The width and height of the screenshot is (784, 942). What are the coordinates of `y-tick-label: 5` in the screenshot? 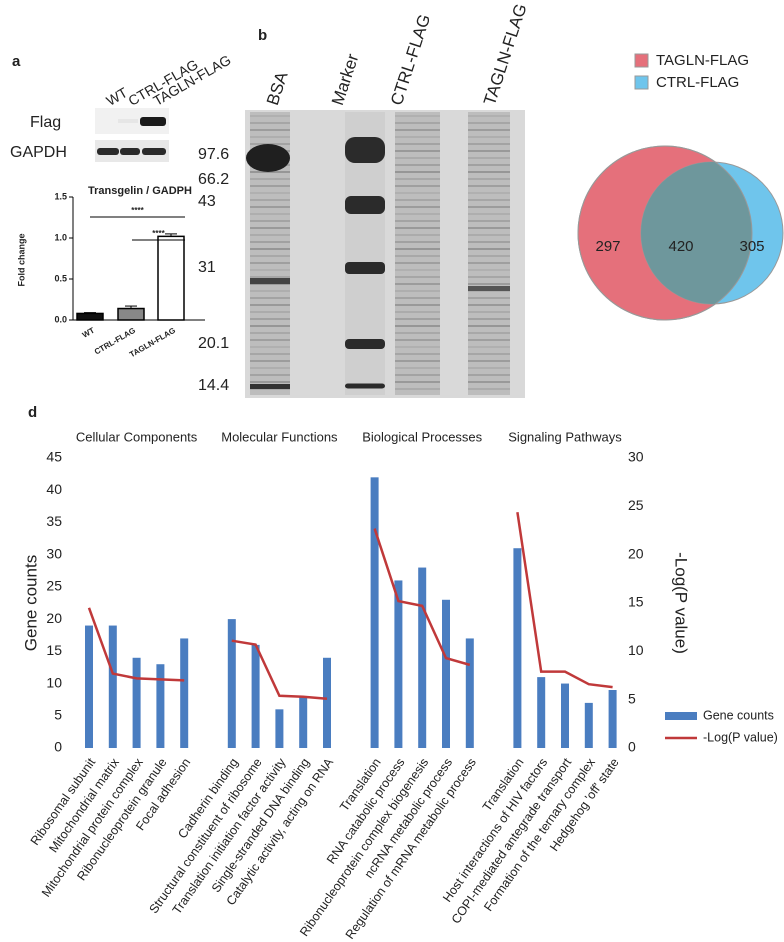 It's located at (58, 714).